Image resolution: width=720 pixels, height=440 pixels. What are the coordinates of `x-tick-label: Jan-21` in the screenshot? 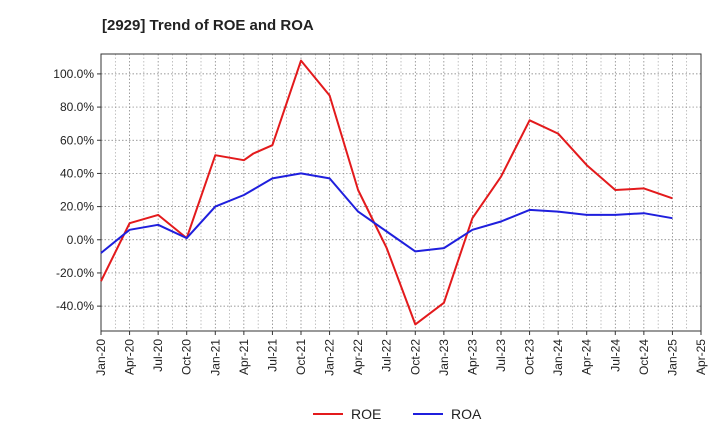 It's located at (215, 357).